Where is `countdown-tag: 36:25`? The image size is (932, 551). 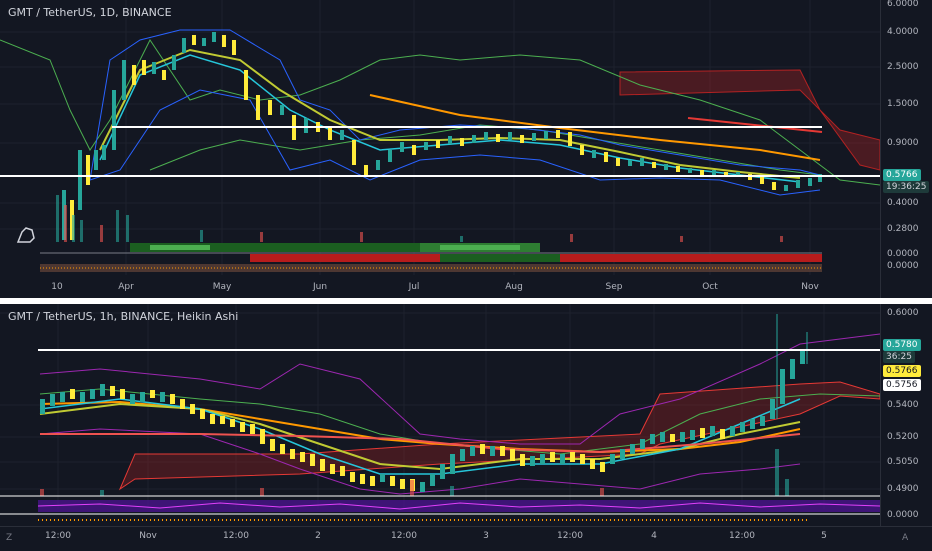 countdown-tag: 36:25 is located at coordinates (899, 357).